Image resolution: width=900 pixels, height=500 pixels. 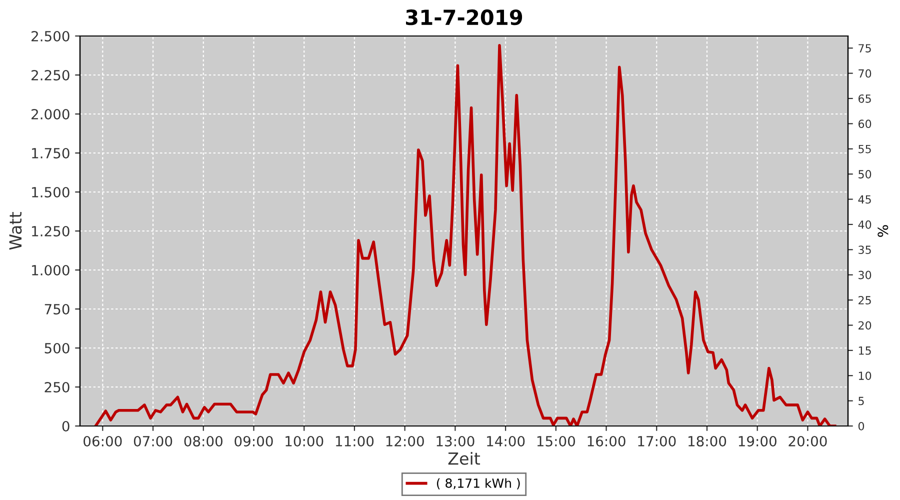 I want to click on x-tick-label: 07:00, so click(x=153, y=441).